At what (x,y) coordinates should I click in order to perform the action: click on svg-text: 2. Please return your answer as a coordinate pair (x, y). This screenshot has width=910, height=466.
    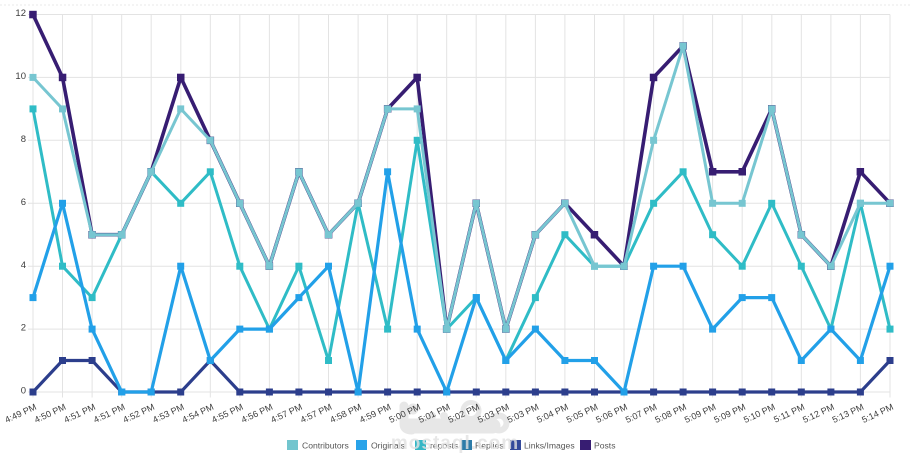
    Looking at the image, I should click on (23, 328).